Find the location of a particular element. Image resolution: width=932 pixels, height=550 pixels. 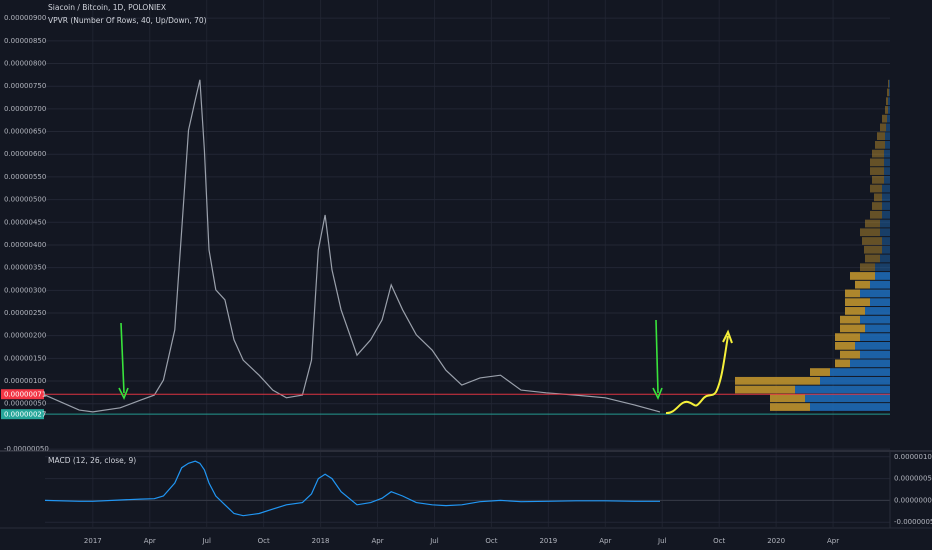

y-tick-label: 0.00000300 is located at coordinates (25, 290).